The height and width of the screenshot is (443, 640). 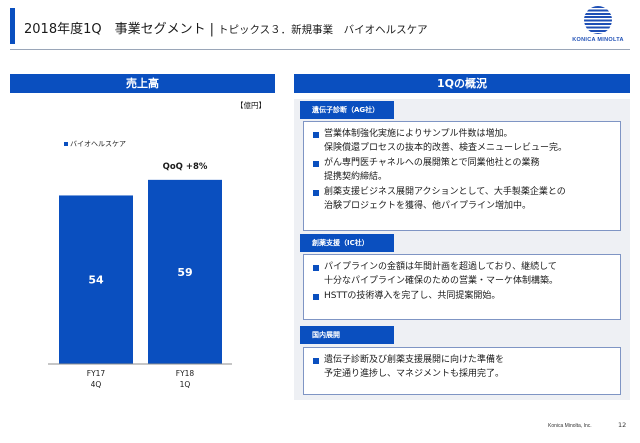 I want to click on logo-text: KONICA MINOLTA, so click(x=598, y=40).